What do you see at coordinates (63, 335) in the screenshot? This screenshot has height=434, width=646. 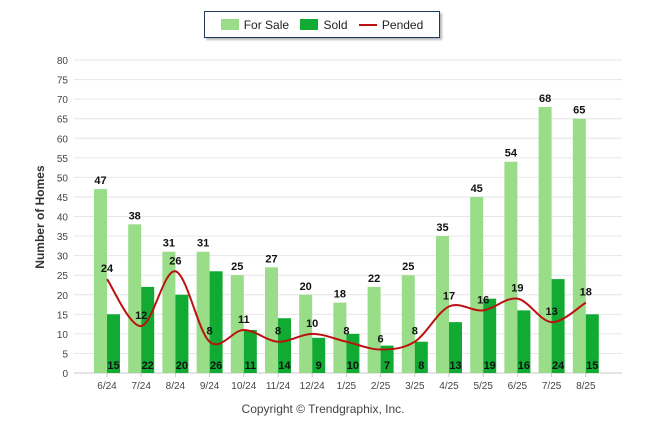 I see `y-tick-label: 10` at bounding box center [63, 335].